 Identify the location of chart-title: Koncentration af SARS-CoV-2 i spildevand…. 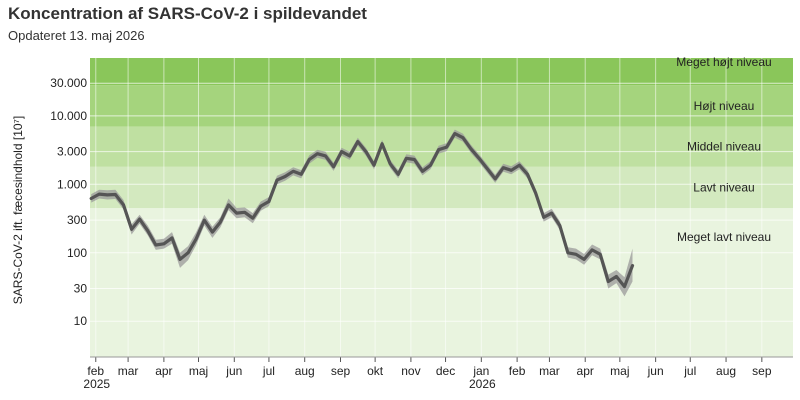
(187, 13).